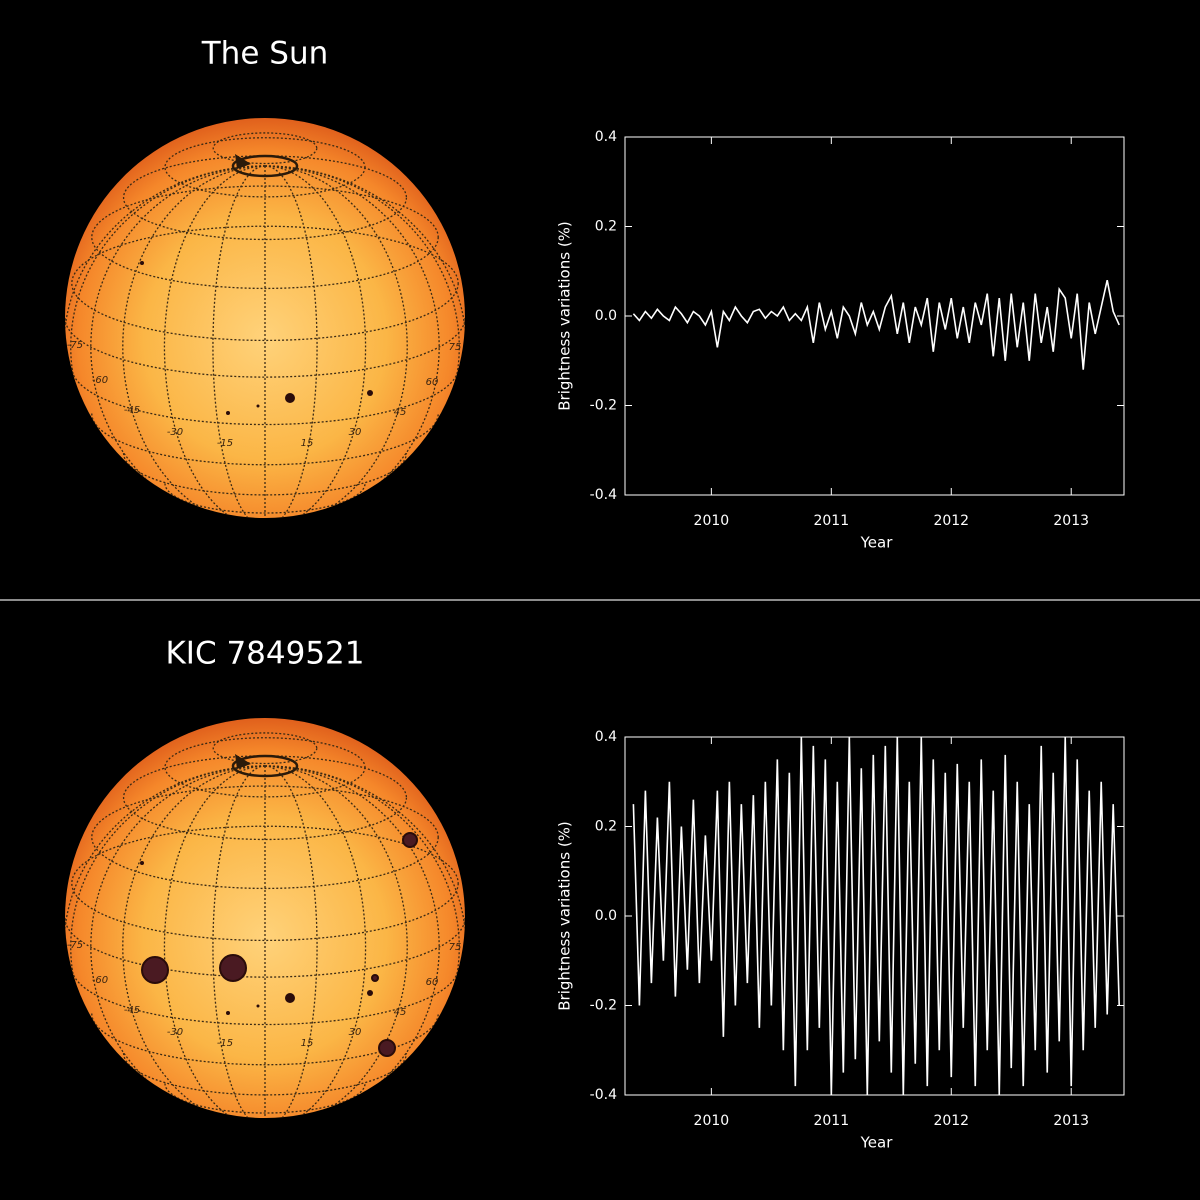  I want to click on globe-grid, so click(265, 325).